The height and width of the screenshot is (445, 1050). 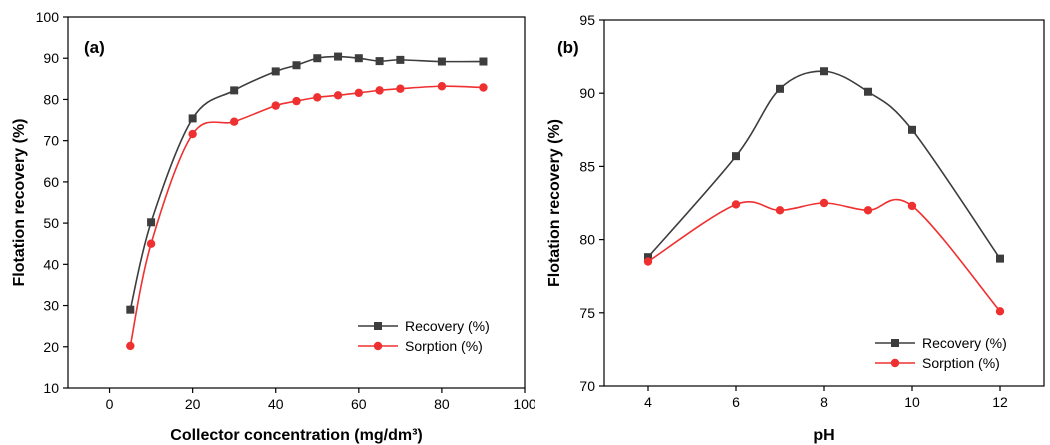 I want to click on y-tick-label: 85, so click(x=587, y=166).